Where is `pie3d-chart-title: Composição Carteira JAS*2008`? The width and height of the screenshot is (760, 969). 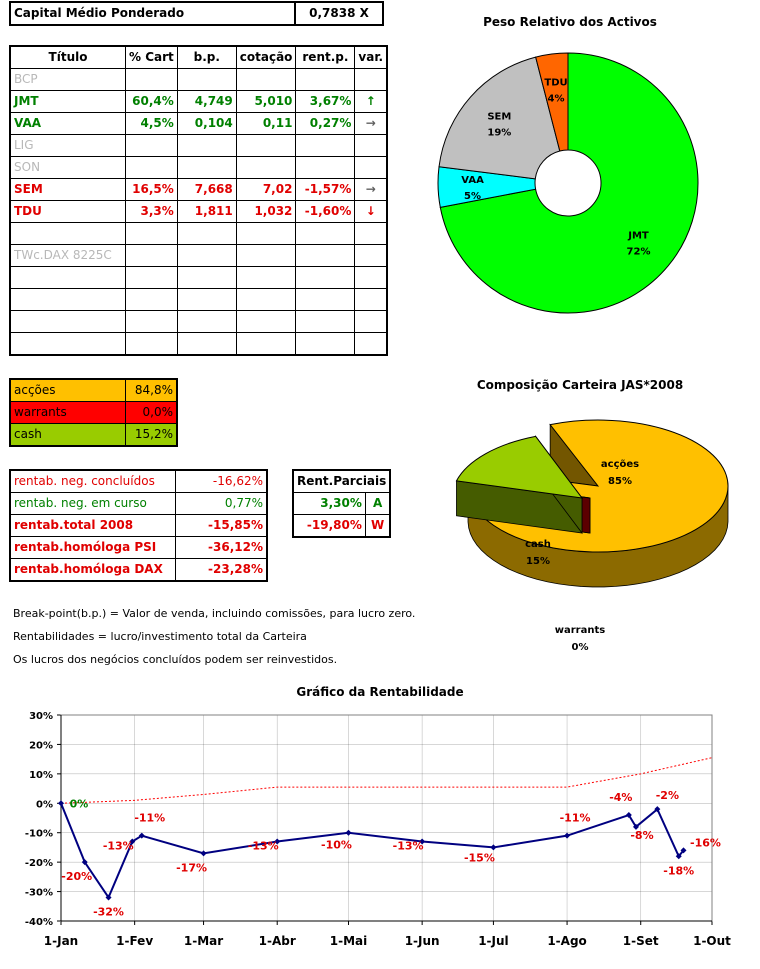
pie3d-chart-title: Composição Carteira JAS*2008 is located at coordinates (580, 385).